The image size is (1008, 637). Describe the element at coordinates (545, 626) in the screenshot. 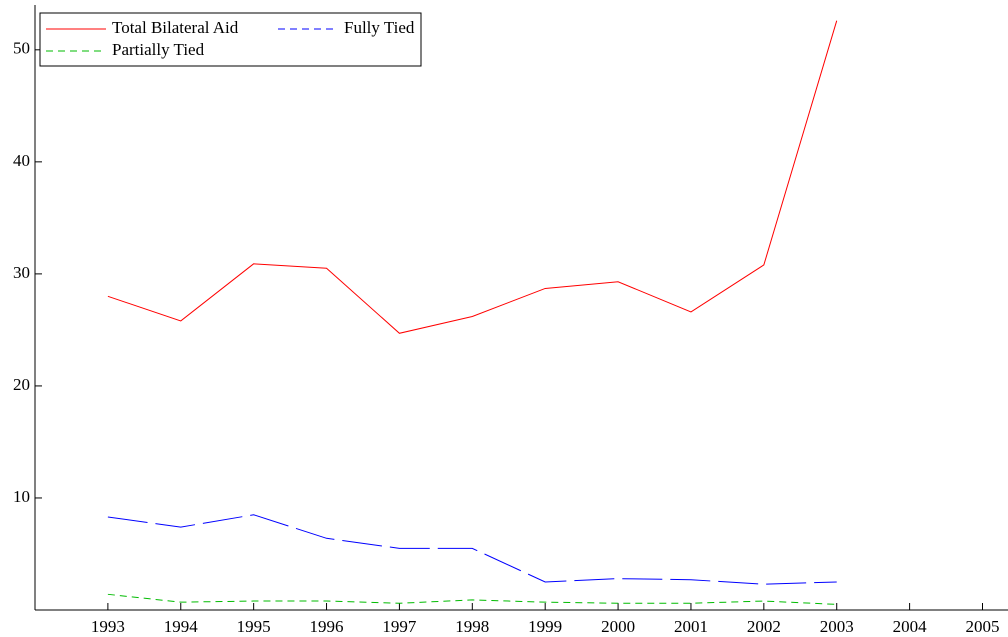

I see `x-tick-label: 1999` at that location.